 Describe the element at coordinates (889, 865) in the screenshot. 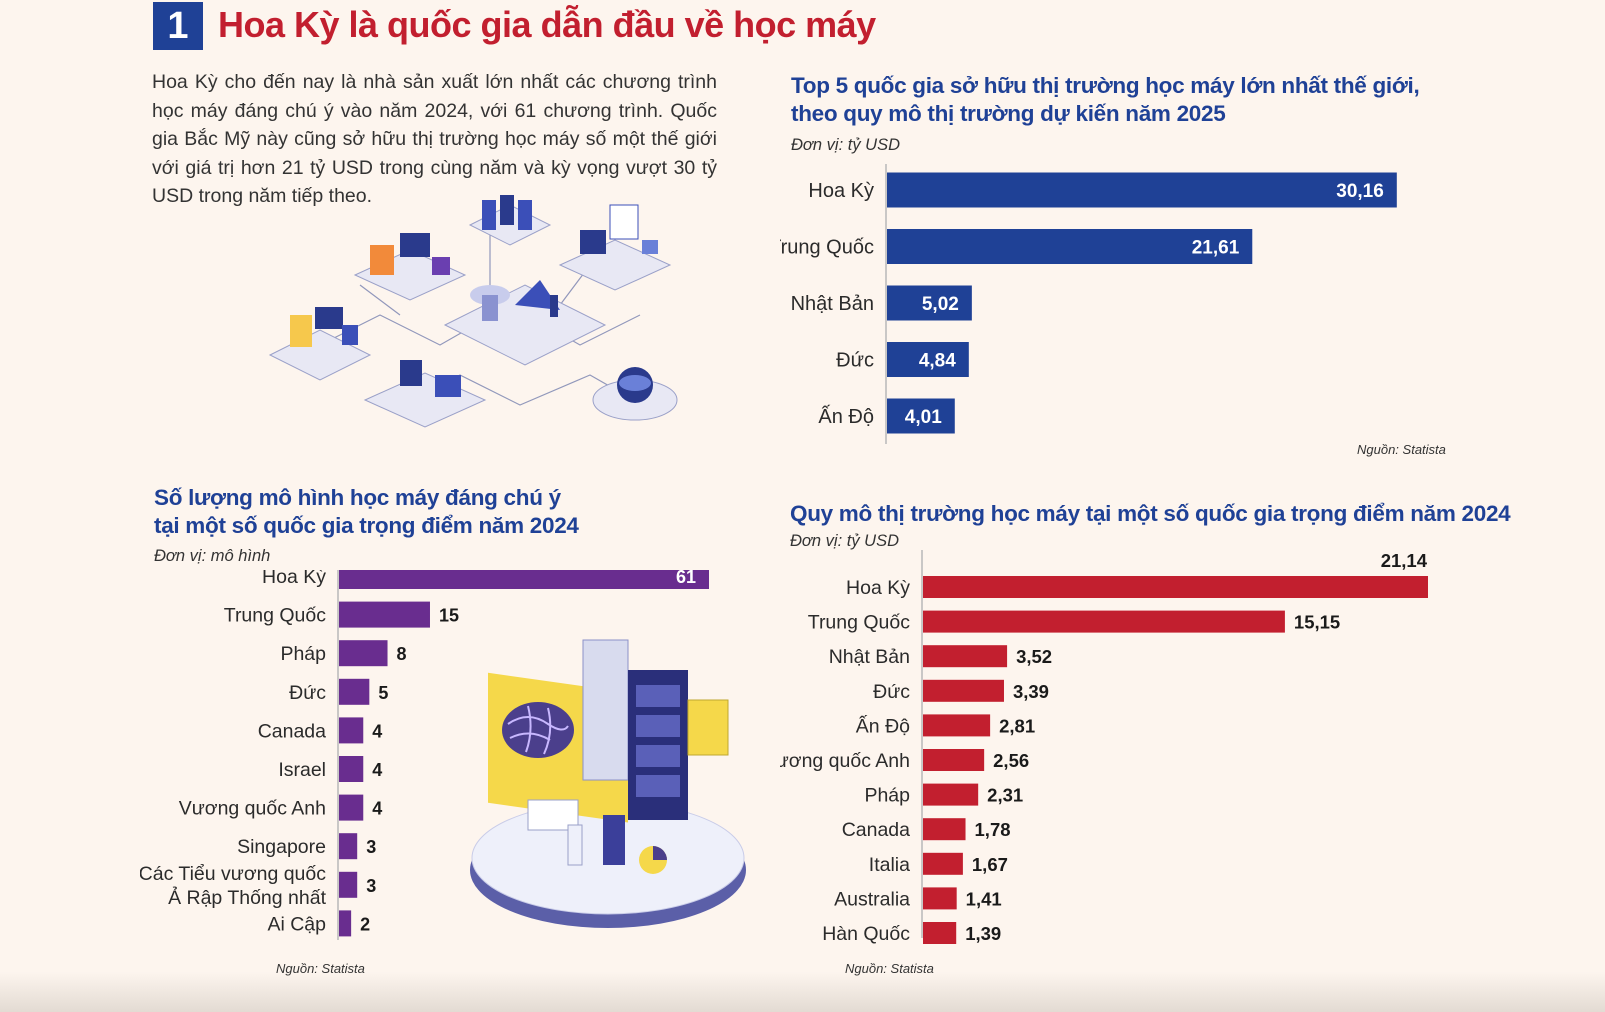

I see `market-category-label: Italia` at that location.